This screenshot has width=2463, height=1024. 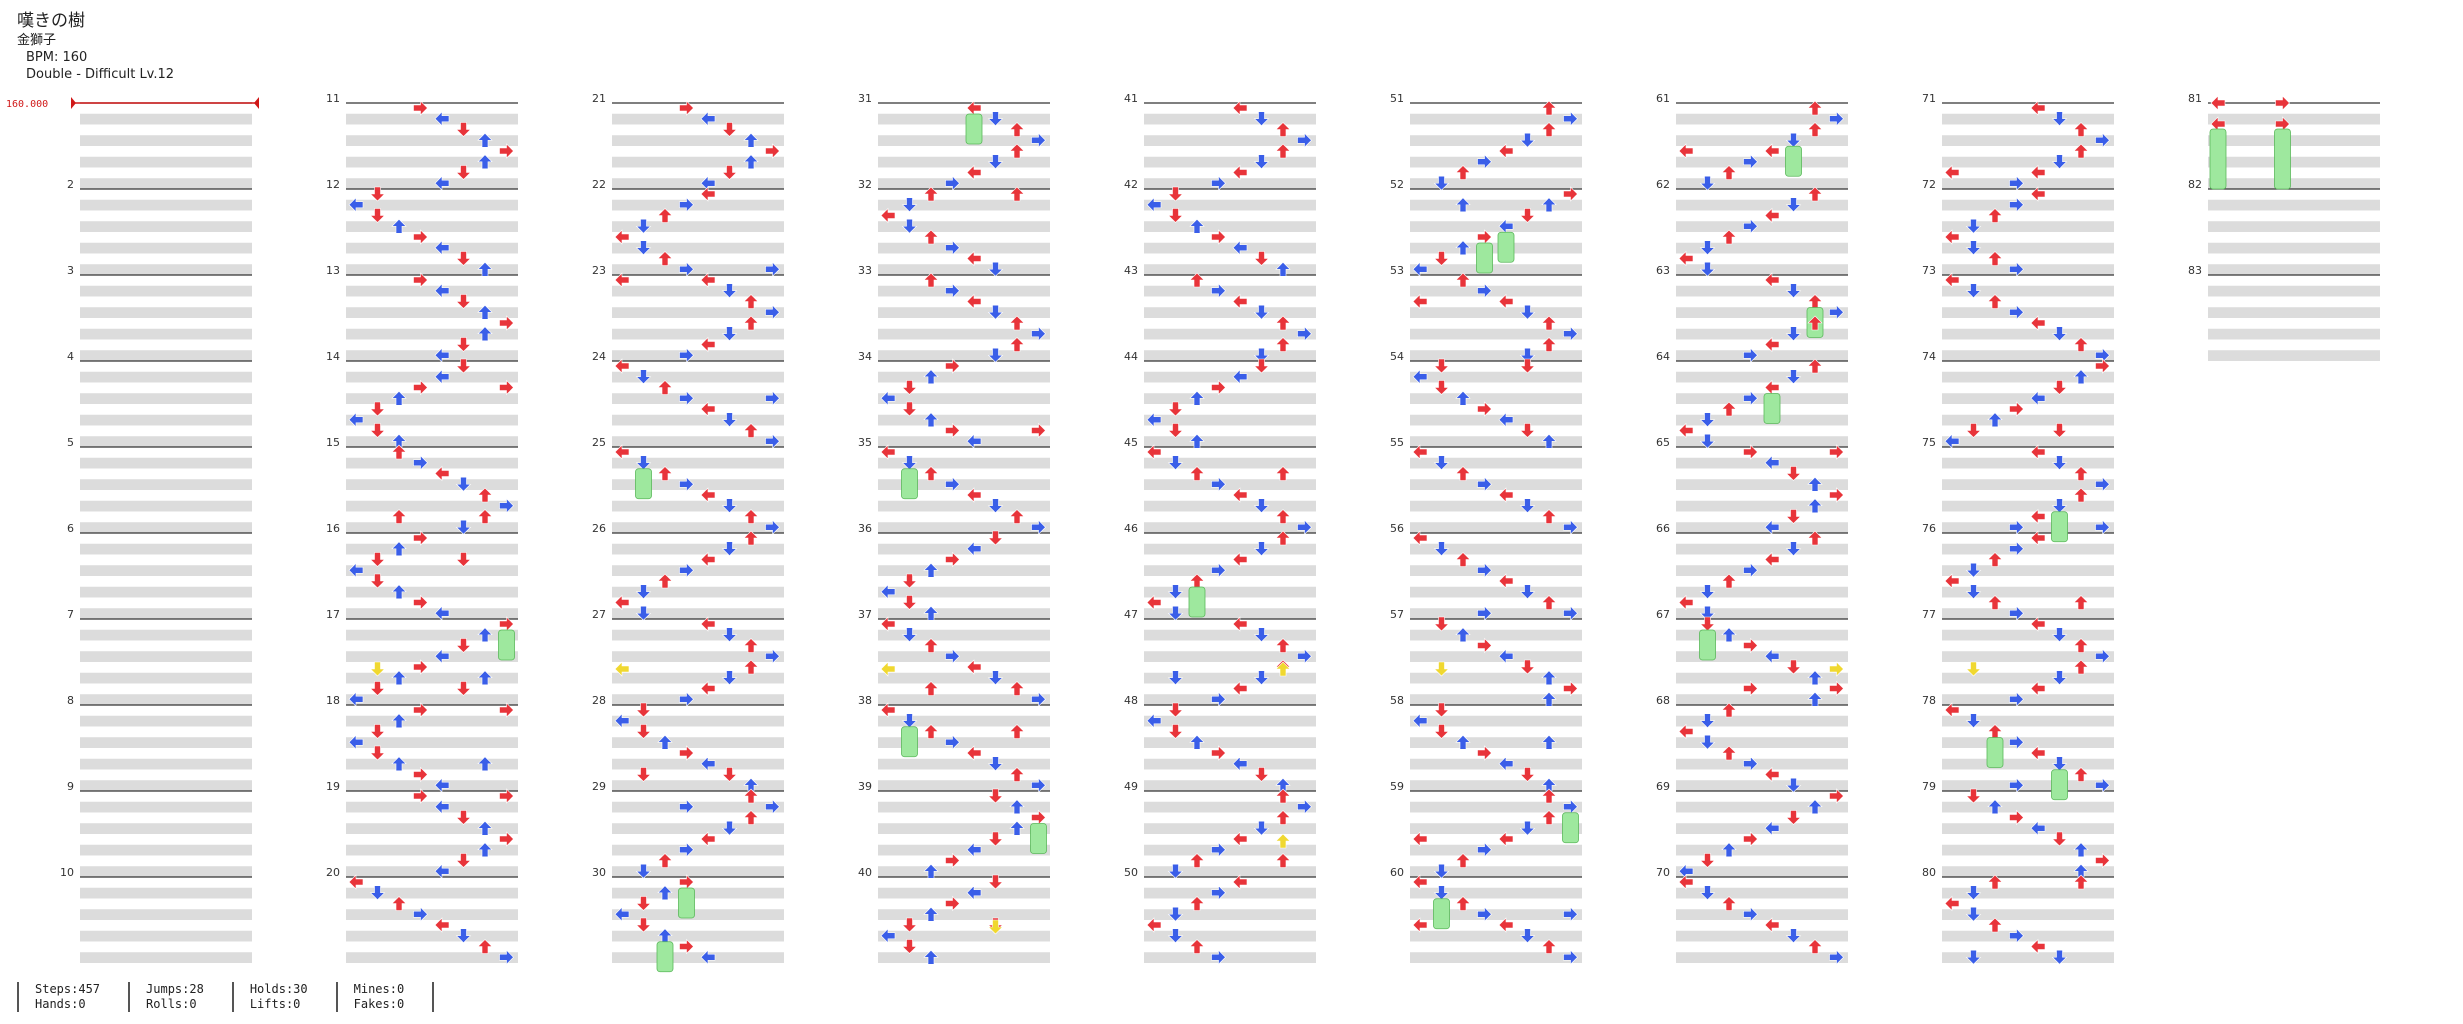 What do you see at coordinates (1397, 270) in the screenshot?
I see `measure-number: 53` at bounding box center [1397, 270].